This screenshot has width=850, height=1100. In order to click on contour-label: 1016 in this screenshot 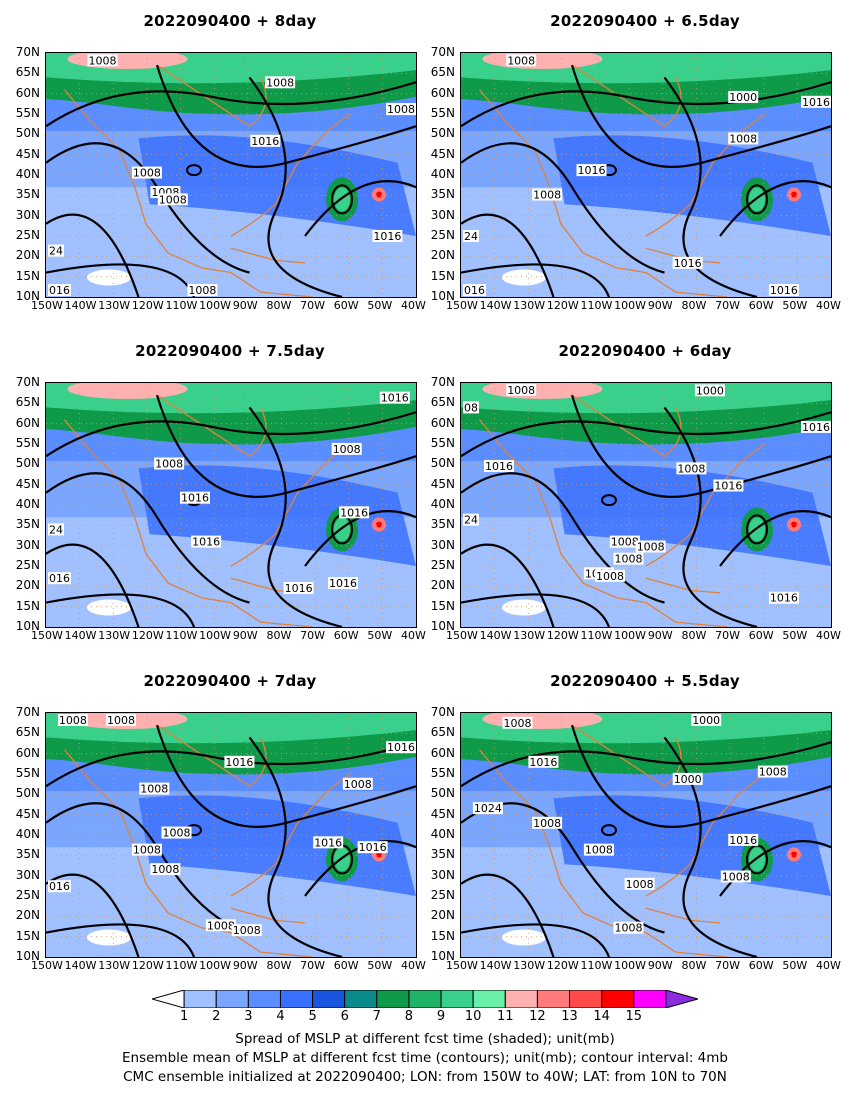, I will do `click(591, 170)`.